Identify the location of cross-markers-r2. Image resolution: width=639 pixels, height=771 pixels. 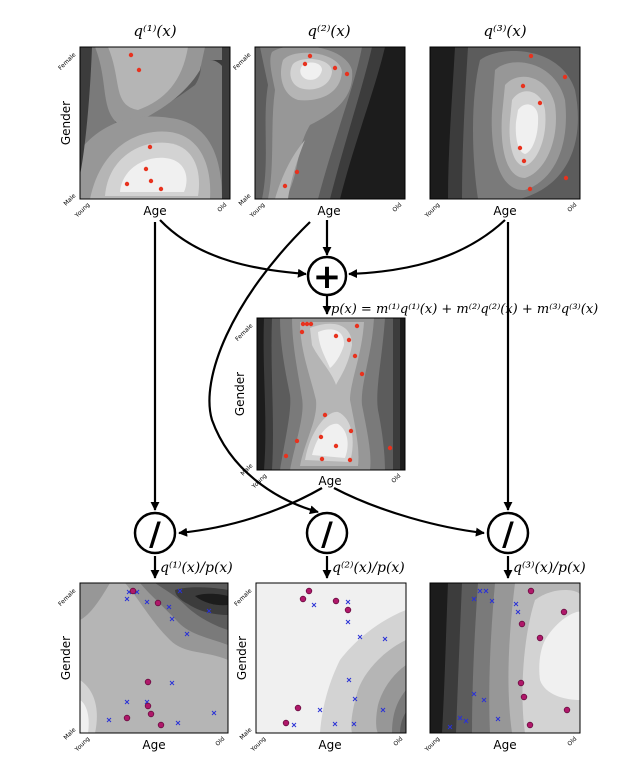
(339, 658).